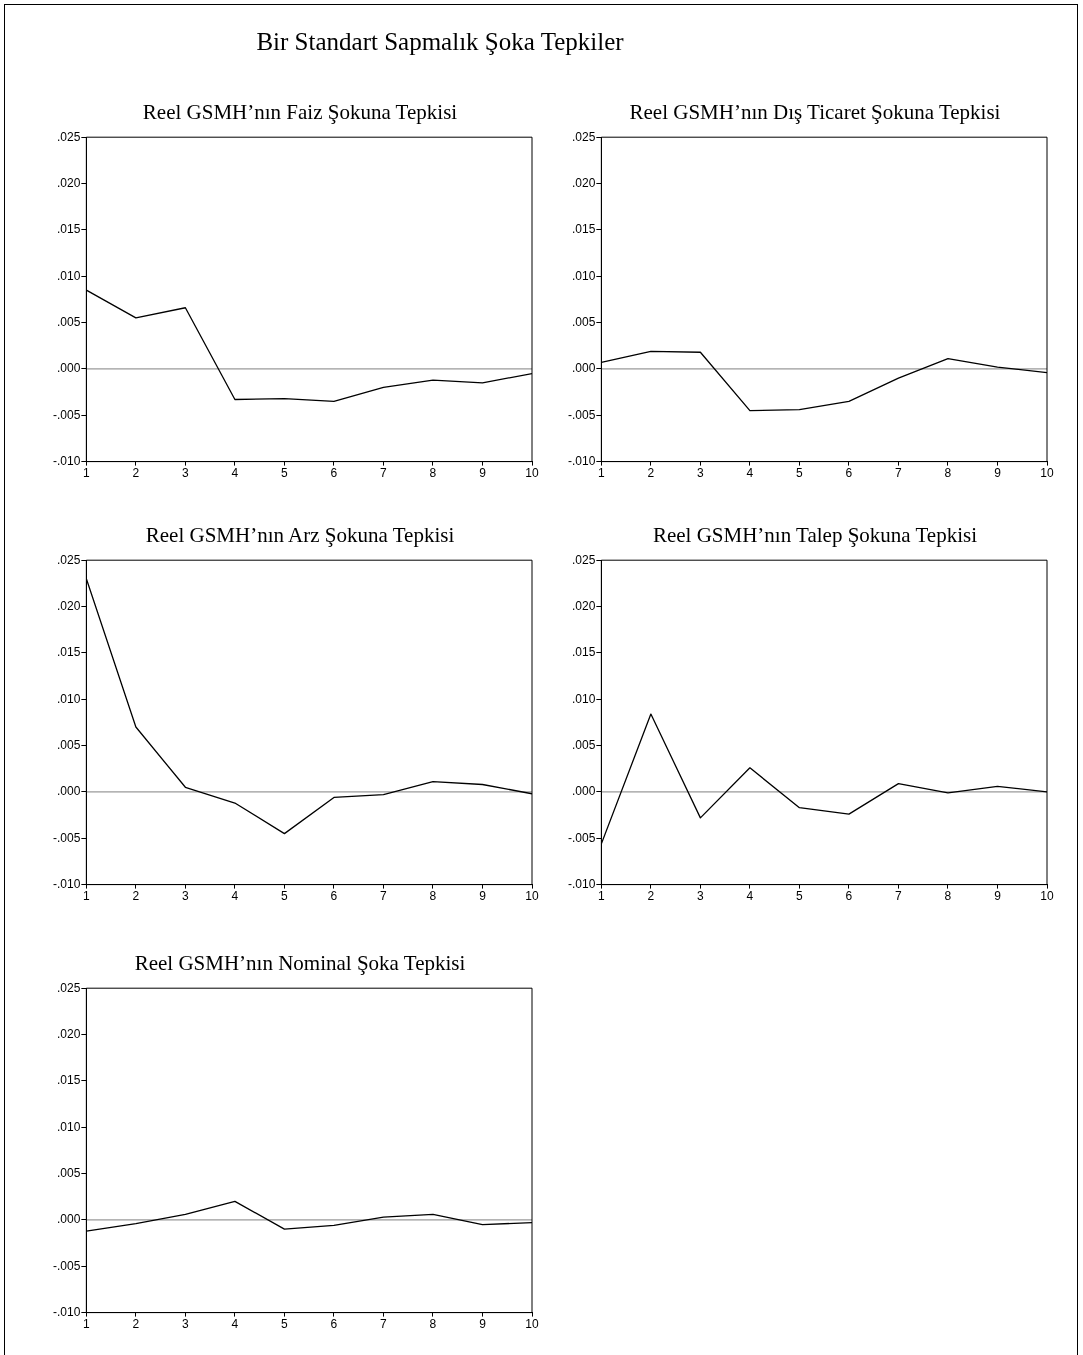  What do you see at coordinates (300, 535) in the screenshot?
I see `chart-title: Reel GSMH’nın Arz Şokuna Tepkisi` at bounding box center [300, 535].